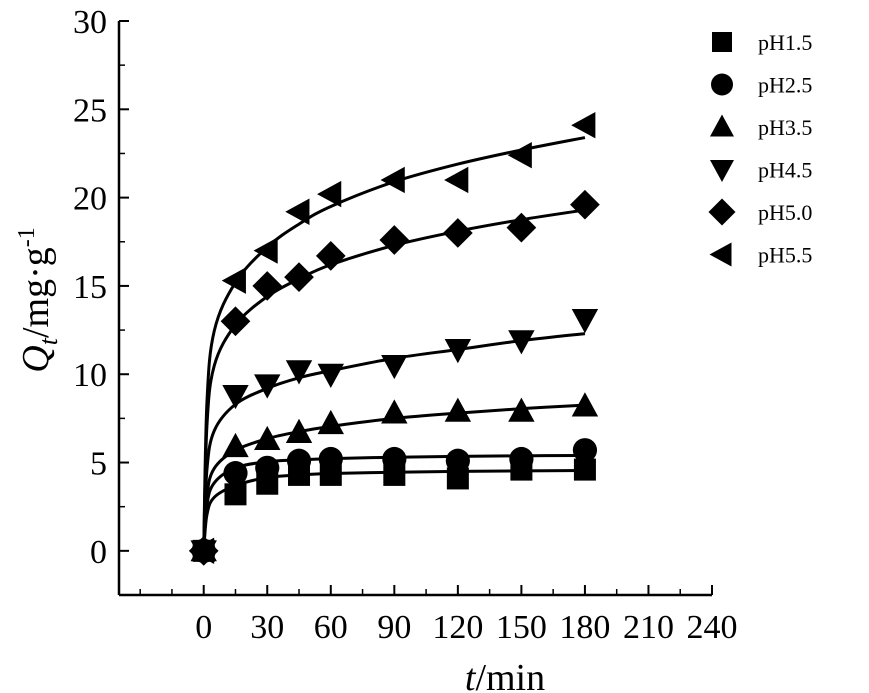 The image size is (869, 693). I want to click on x-tick-label: 90, so click(394, 627).